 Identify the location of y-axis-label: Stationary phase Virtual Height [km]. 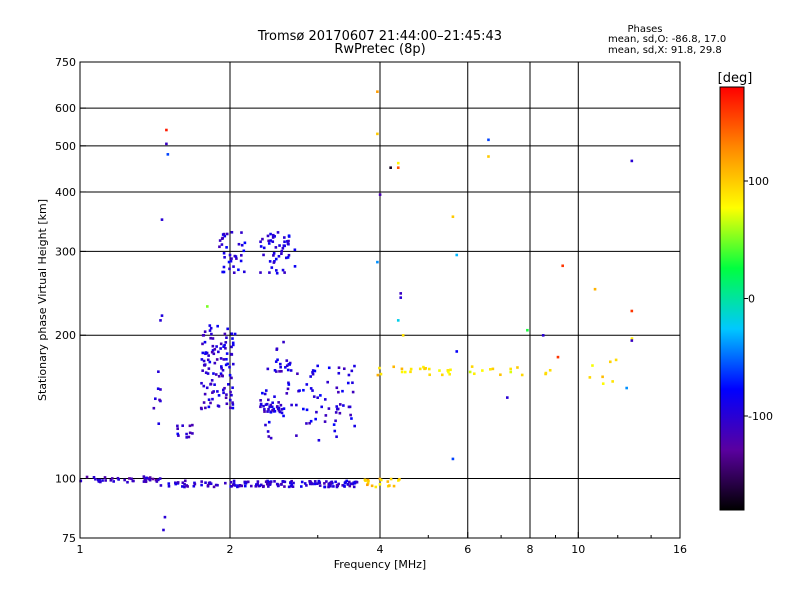
(42, 300).